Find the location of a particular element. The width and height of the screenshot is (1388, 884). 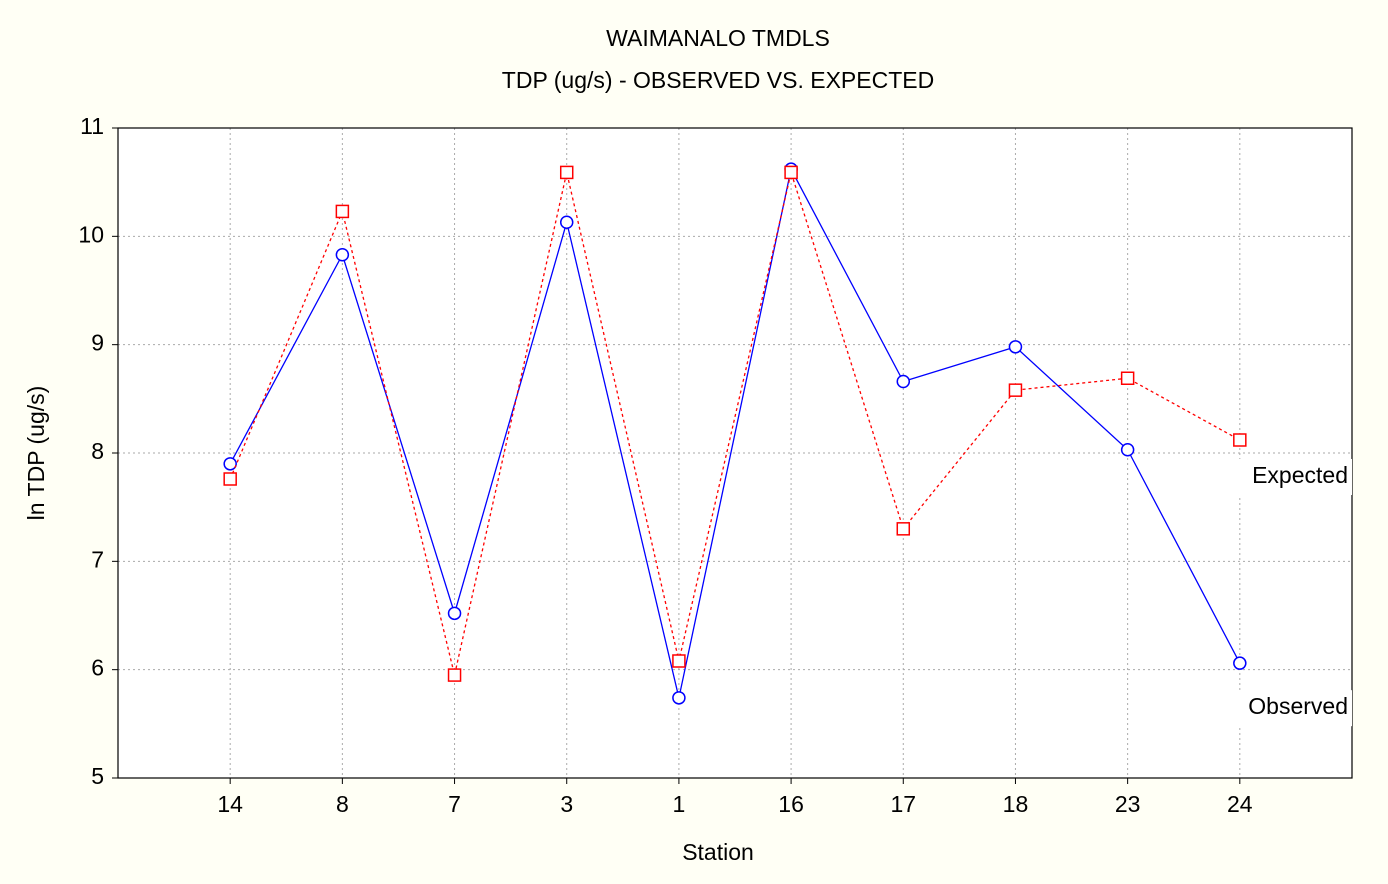

x-tick-label: 18 is located at coordinates (1016, 804).